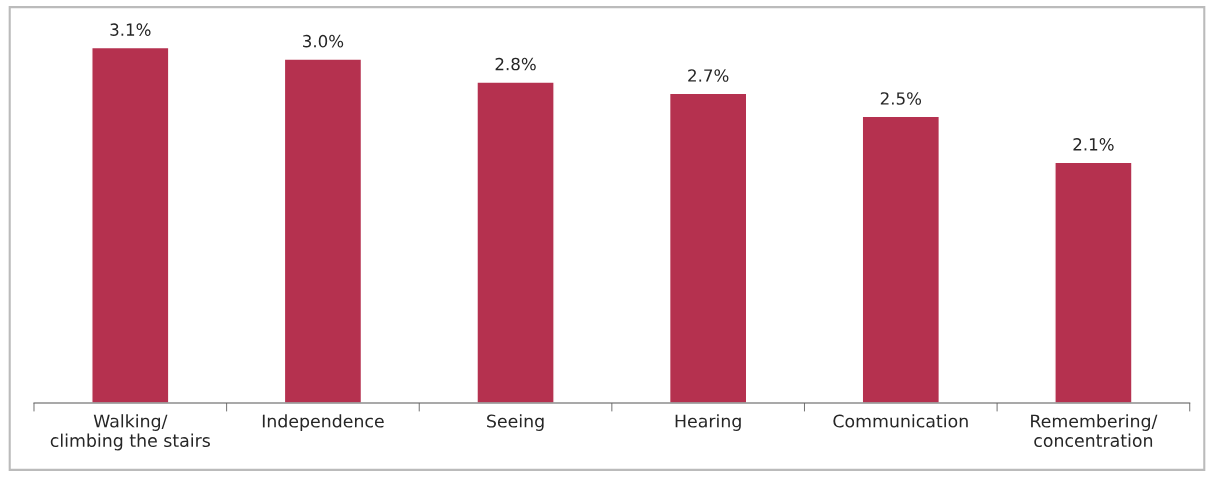 The width and height of the screenshot is (1214, 477). What do you see at coordinates (901, 98) in the screenshot?
I see `data-label: 2.5%` at bounding box center [901, 98].